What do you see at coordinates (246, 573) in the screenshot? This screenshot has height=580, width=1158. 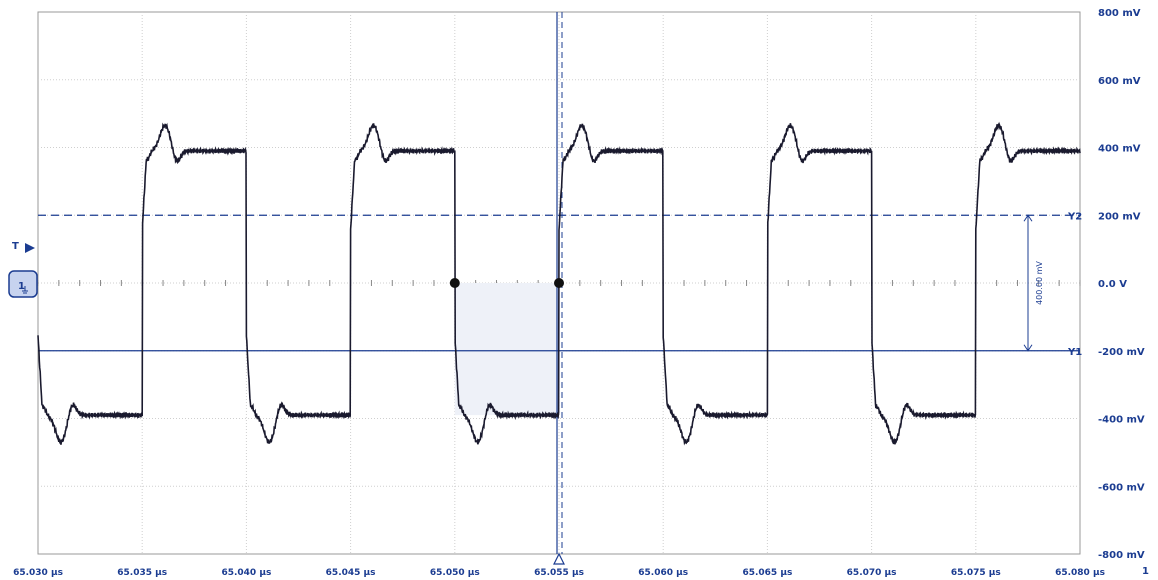 I see `x-tick-label: 65.040 µs` at bounding box center [246, 573].